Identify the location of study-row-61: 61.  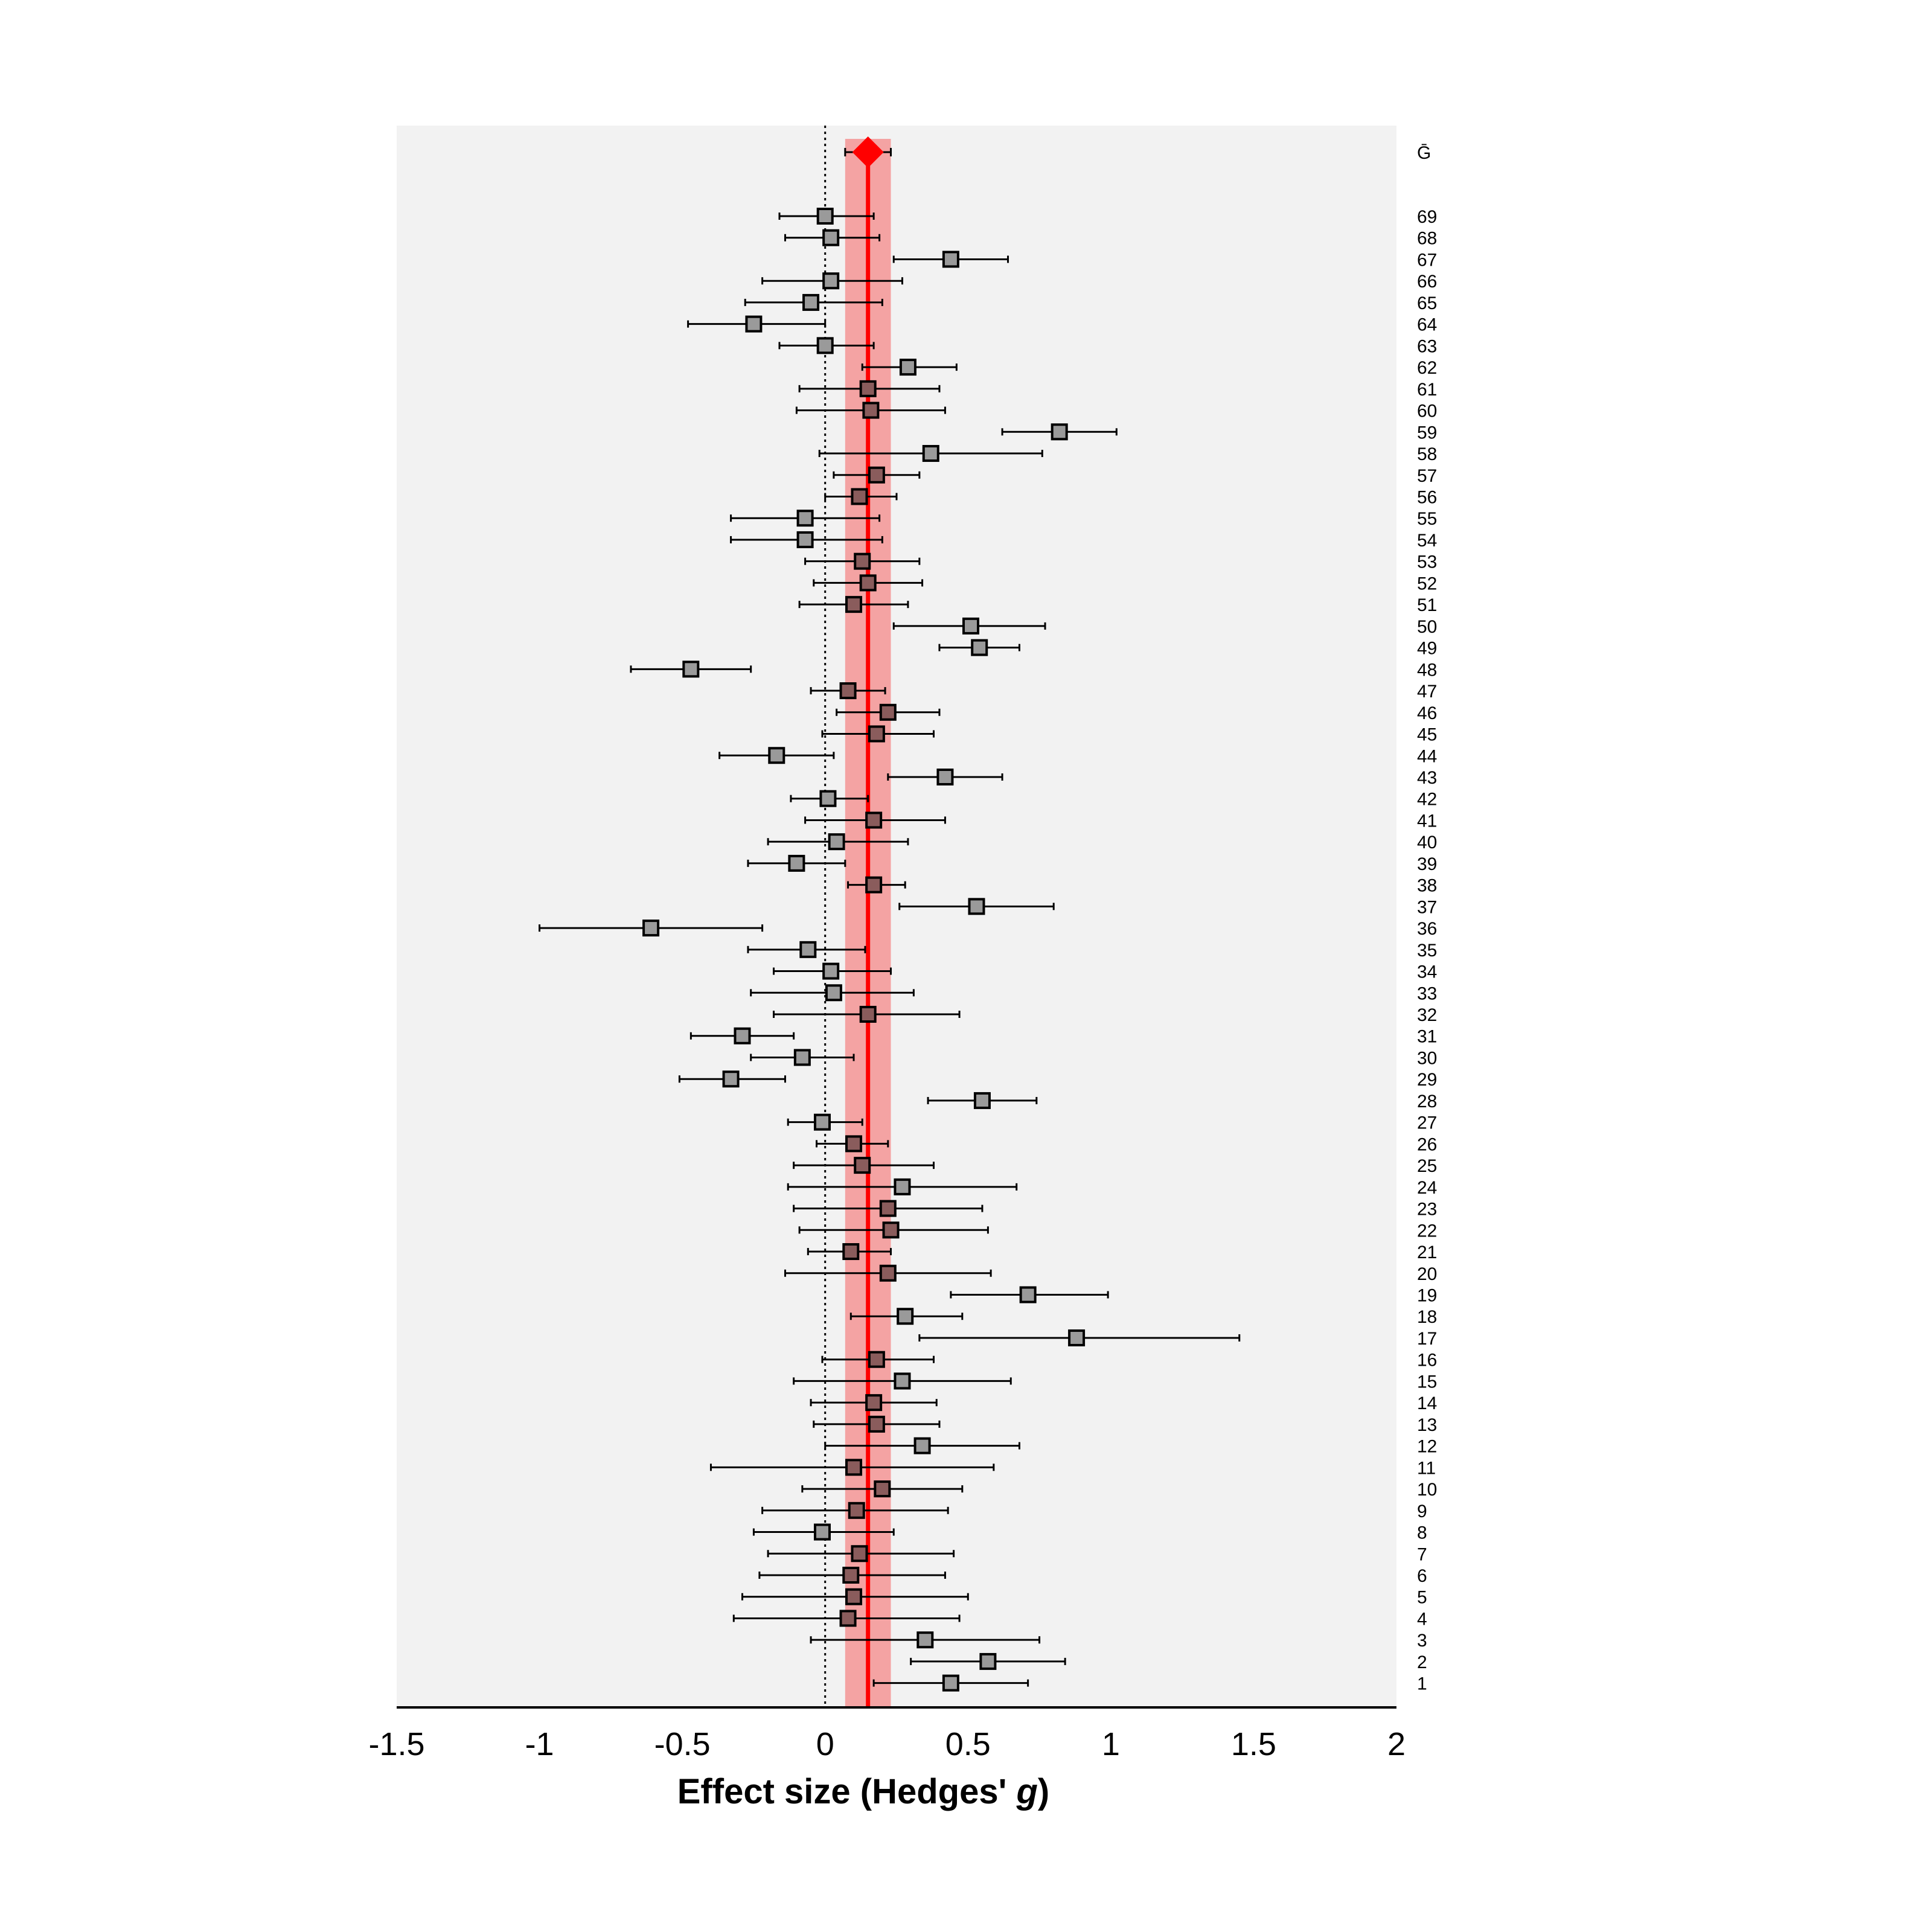
(1117, 390).